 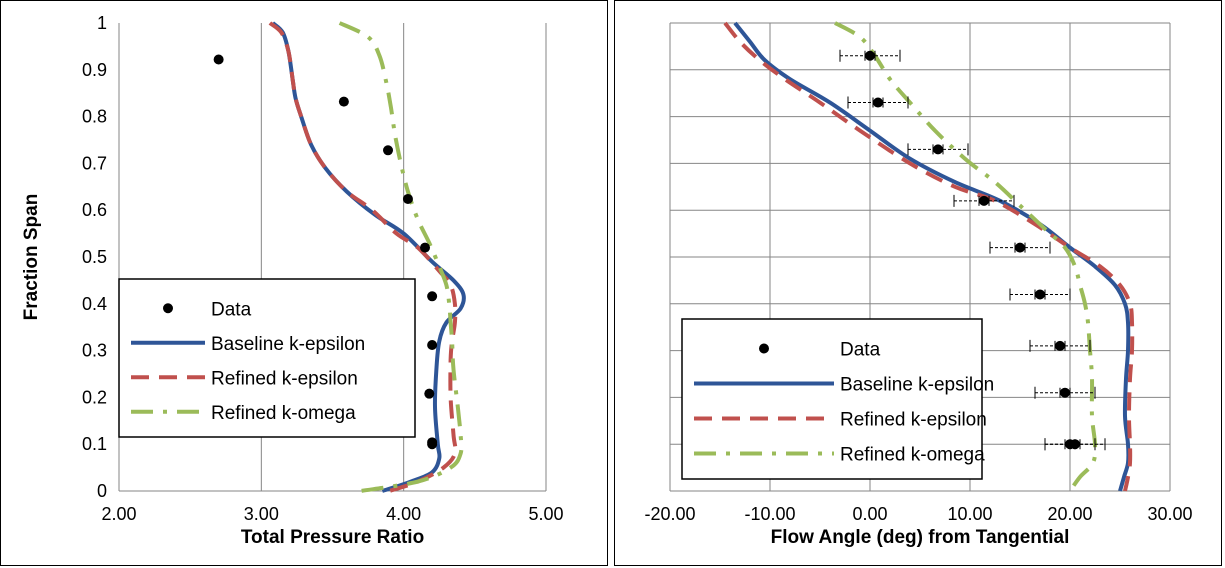 What do you see at coordinates (403, 514) in the screenshot?
I see `x-tick-label: 4.00` at bounding box center [403, 514].